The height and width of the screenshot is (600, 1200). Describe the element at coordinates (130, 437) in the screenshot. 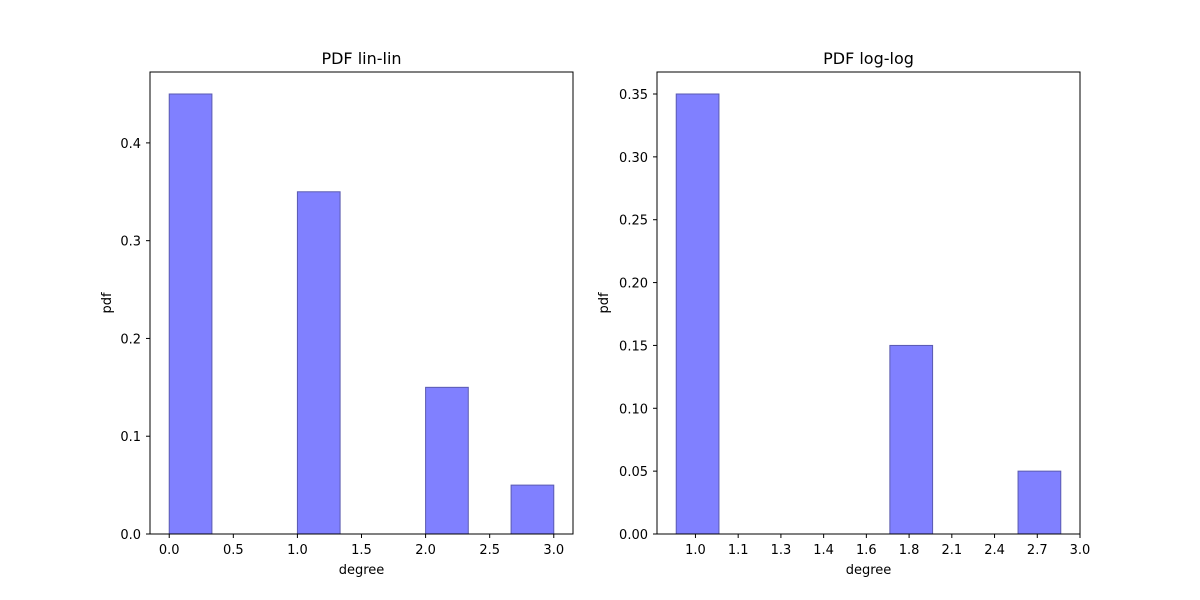

I see `y-tick-label: 0.1` at that location.